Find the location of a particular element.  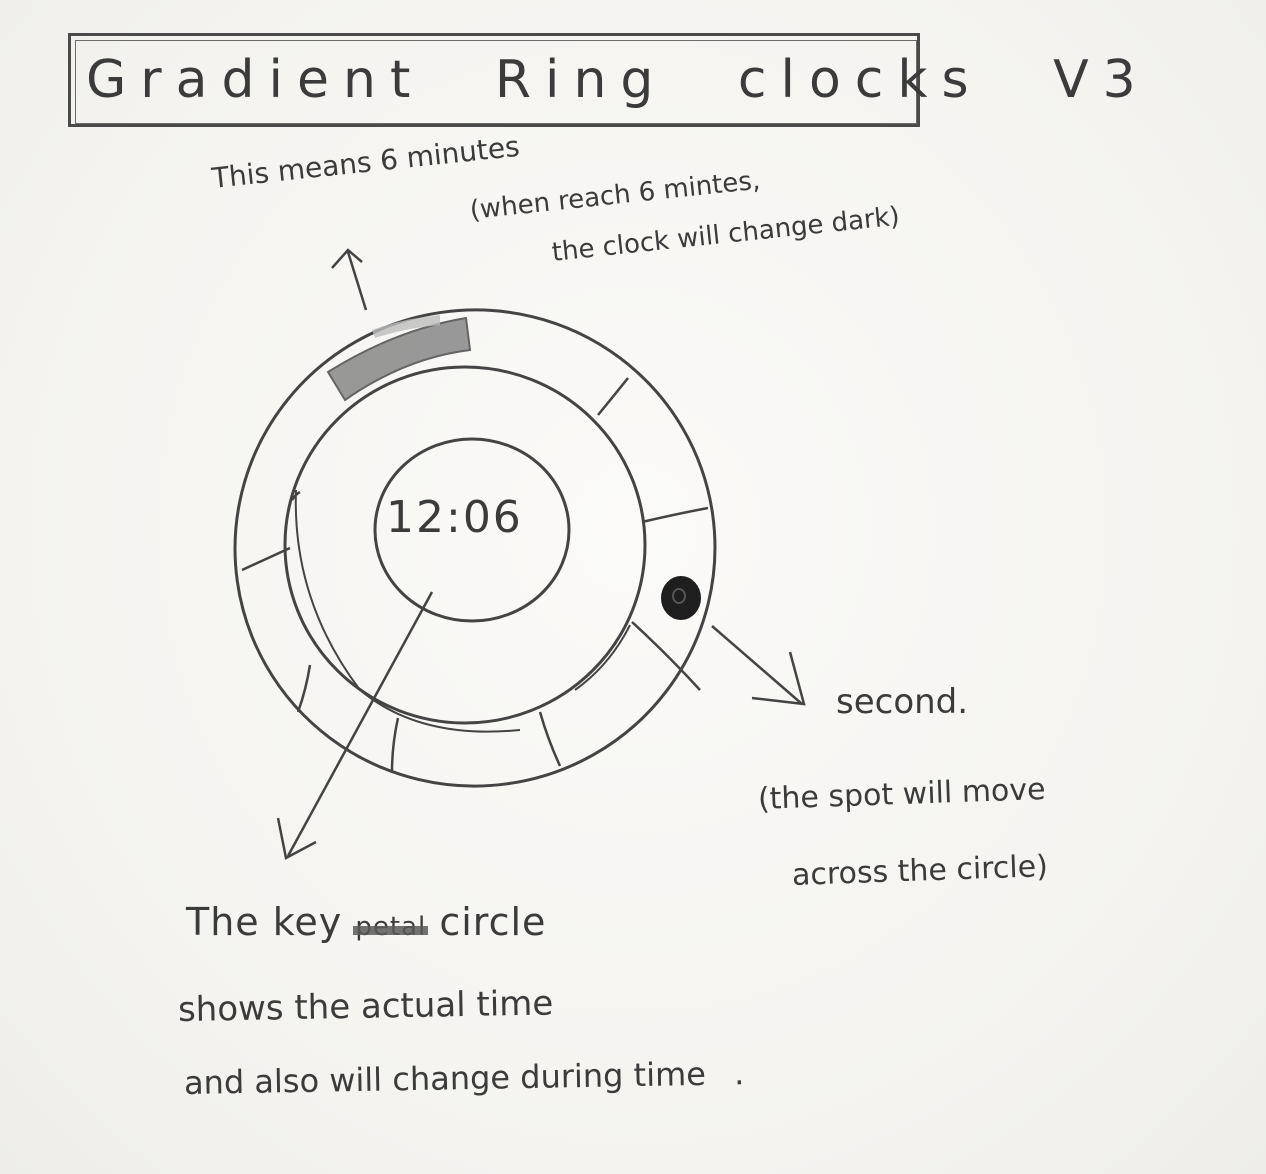

second-spot is located at coordinates (681, 598).